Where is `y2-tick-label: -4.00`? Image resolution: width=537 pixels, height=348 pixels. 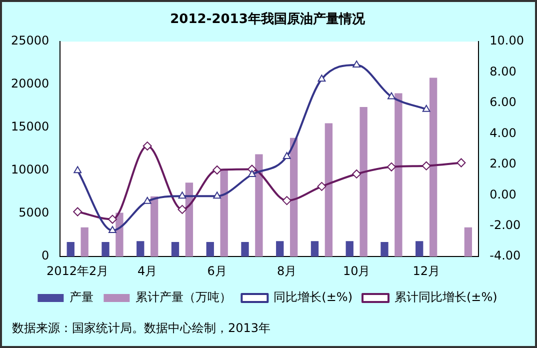 y2-tick-label: -4.00 is located at coordinates (505, 255).